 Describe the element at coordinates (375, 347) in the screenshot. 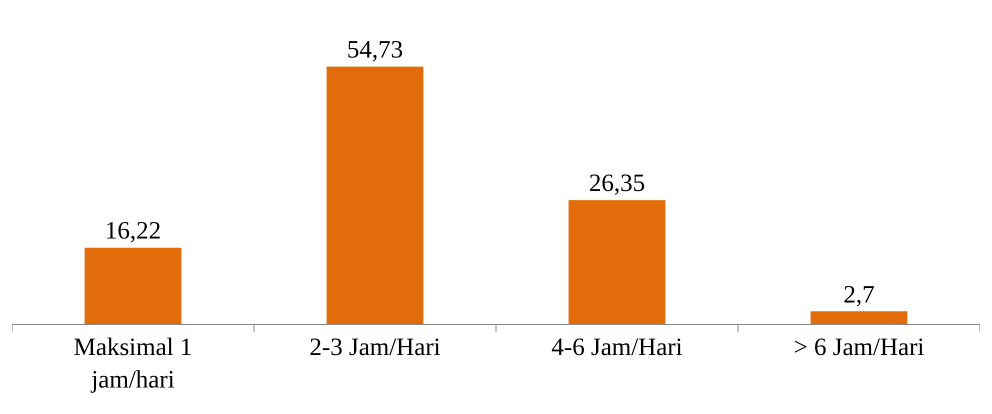

I see `x-tick-label: 2-3 Jam/Hari` at that location.